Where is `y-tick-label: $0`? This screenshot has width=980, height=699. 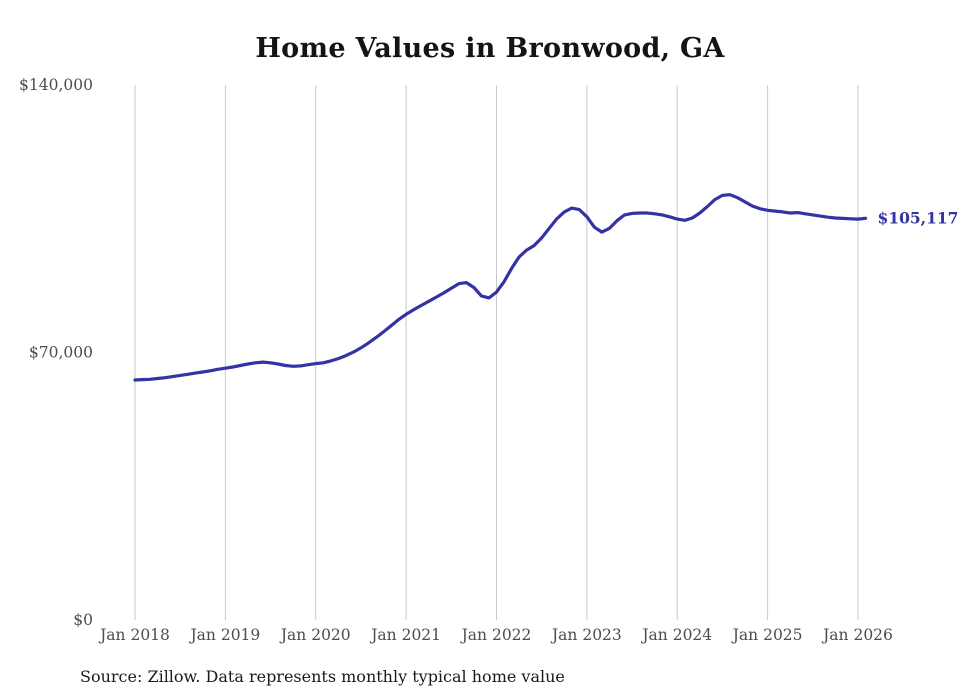 y-tick-label: $0 is located at coordinates (83, 620).